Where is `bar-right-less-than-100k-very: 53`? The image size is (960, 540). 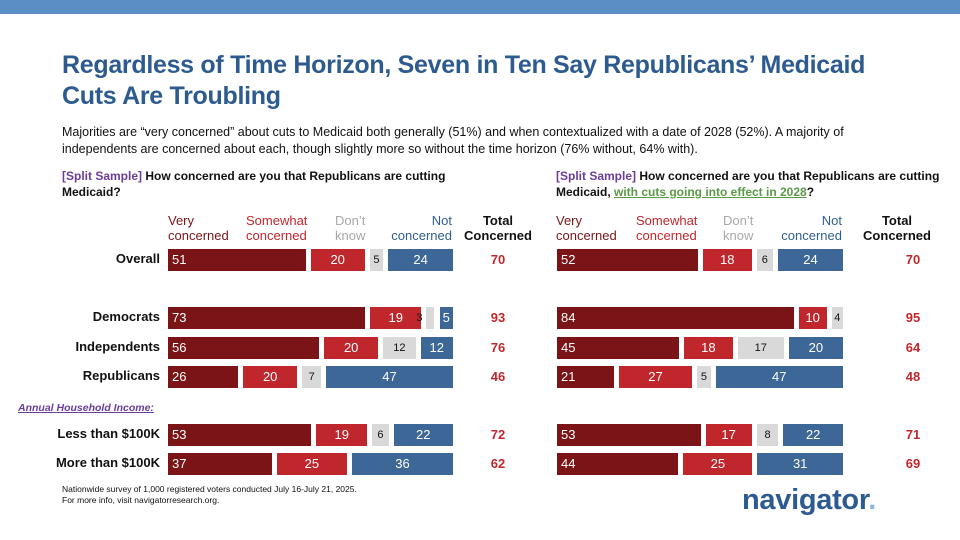
bar-right-less-than-100k-very: 53 is located at coordinates (629, 435).